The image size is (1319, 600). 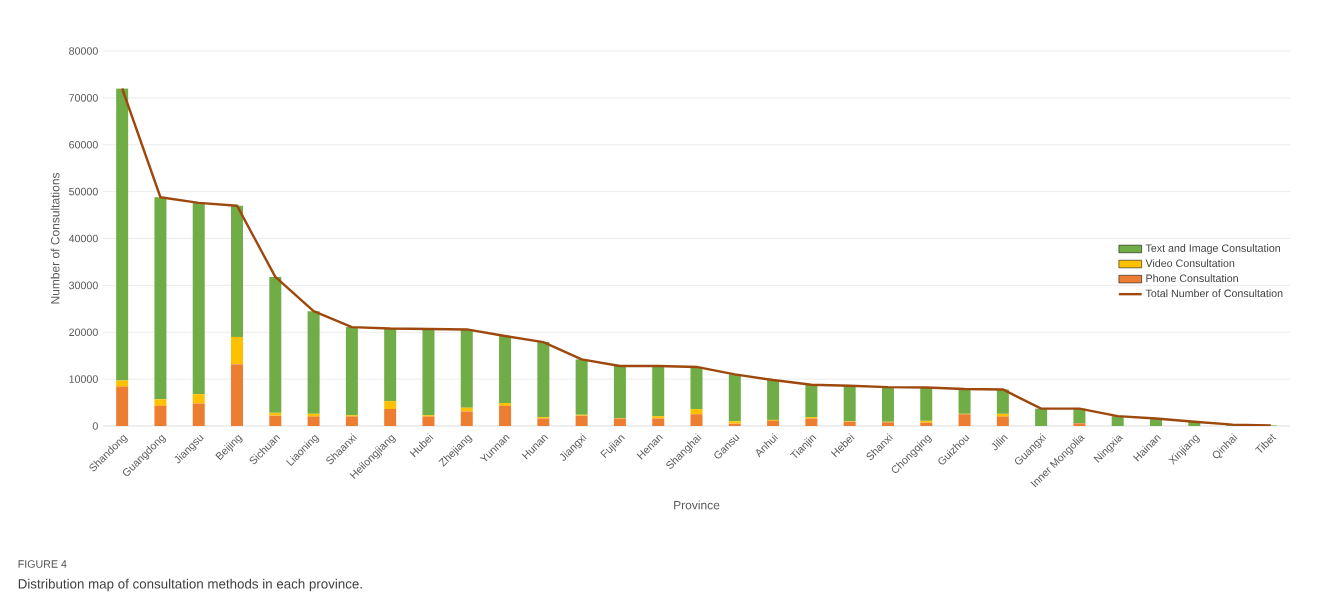 What do you see at coordinates (83, 285) in the screenshot?
I see `y-tick-label: 30000` at bounding box center [83, 285].